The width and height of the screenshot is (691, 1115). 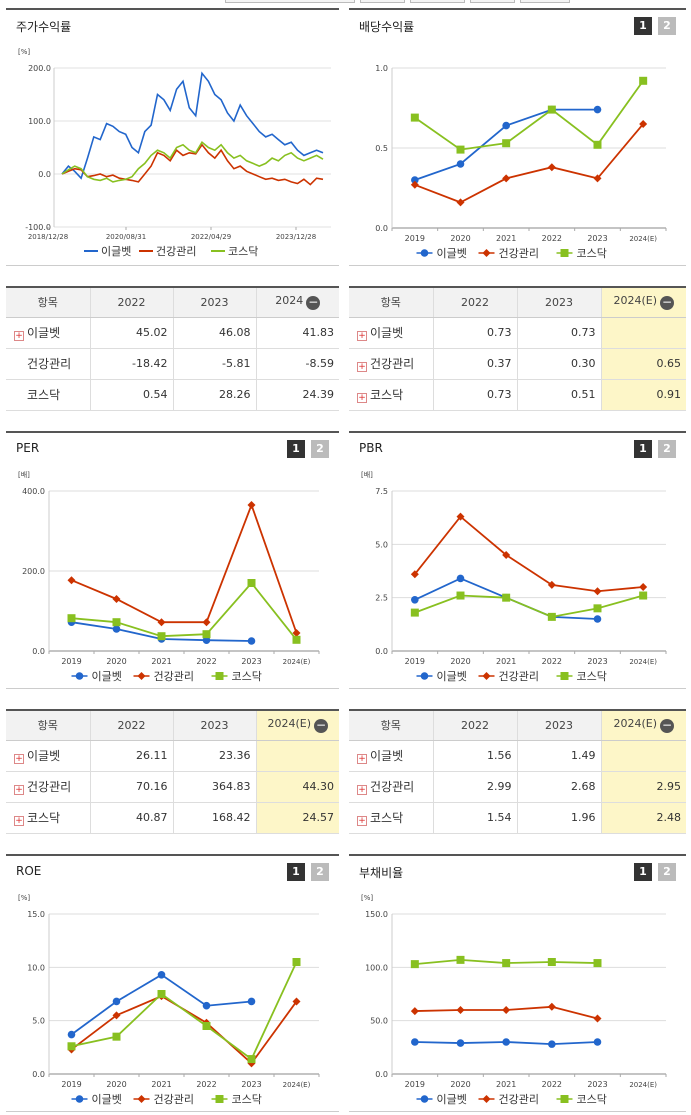 What do you see at coordinates (517, 756) in the screenshot?
I see `table-row: + 이글벳 1.56 1.49` at bounding box center [517, 756].